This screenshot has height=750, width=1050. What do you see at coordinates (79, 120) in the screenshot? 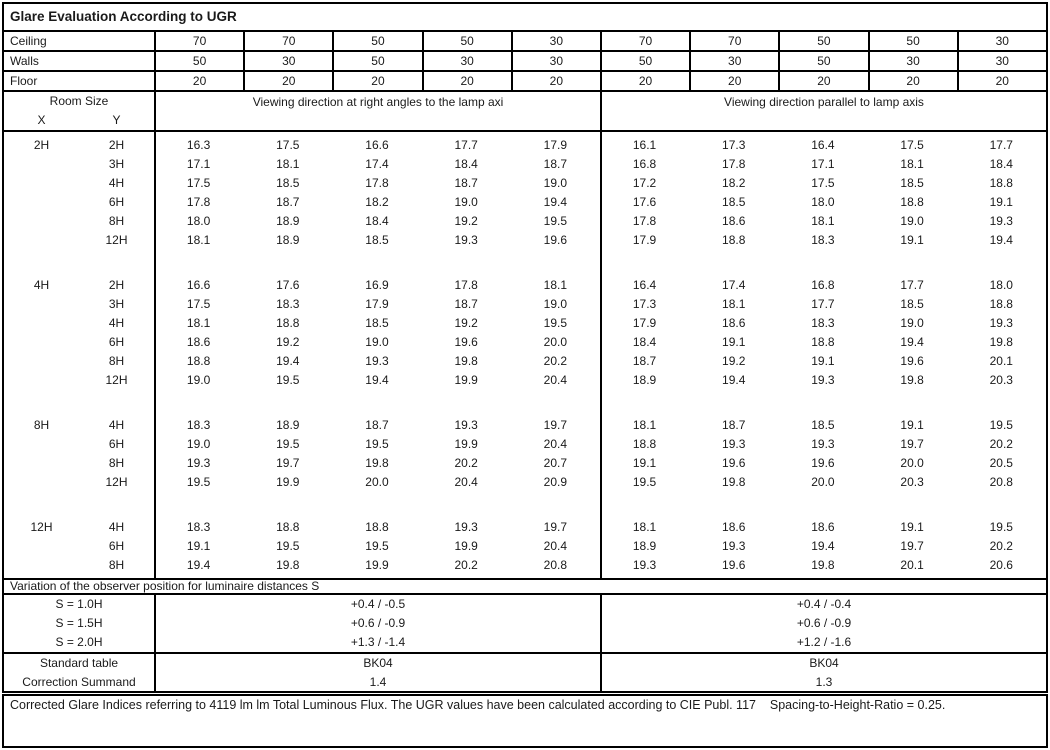
I see `xy-labels: X Y` at bounding box center [79, 120].